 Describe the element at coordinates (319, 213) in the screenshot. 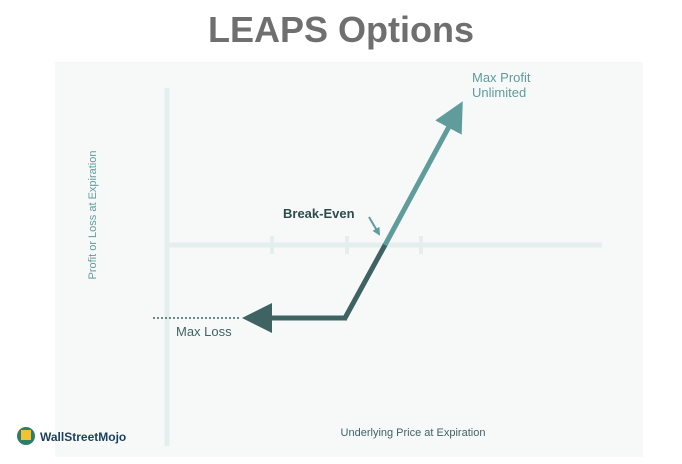

I see `break-even-label: Break-Even` at that location.